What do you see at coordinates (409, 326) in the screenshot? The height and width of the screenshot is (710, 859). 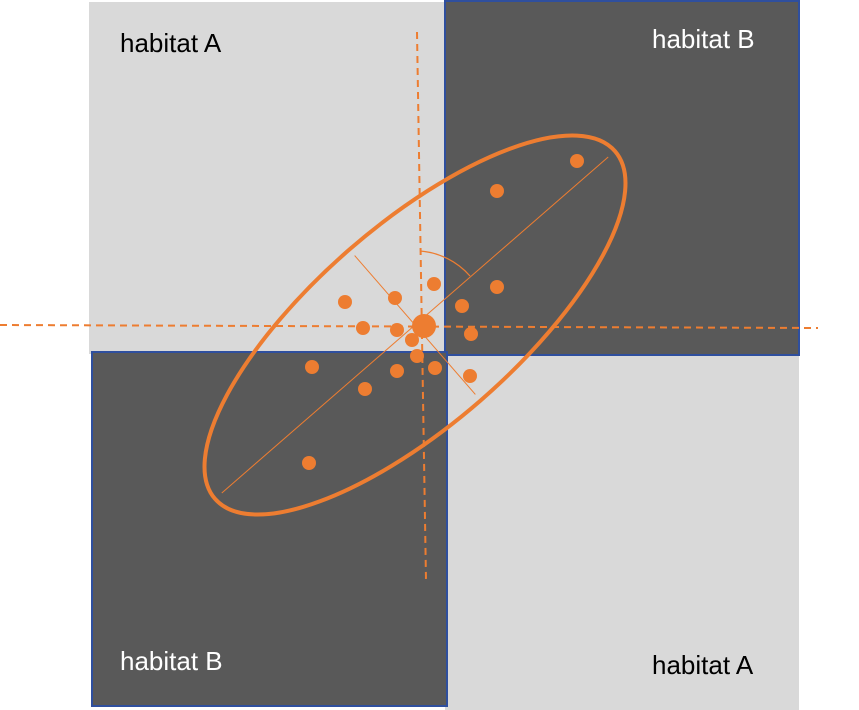 I see `horizontal-dashed-axis` at bounding box center [409, 326].